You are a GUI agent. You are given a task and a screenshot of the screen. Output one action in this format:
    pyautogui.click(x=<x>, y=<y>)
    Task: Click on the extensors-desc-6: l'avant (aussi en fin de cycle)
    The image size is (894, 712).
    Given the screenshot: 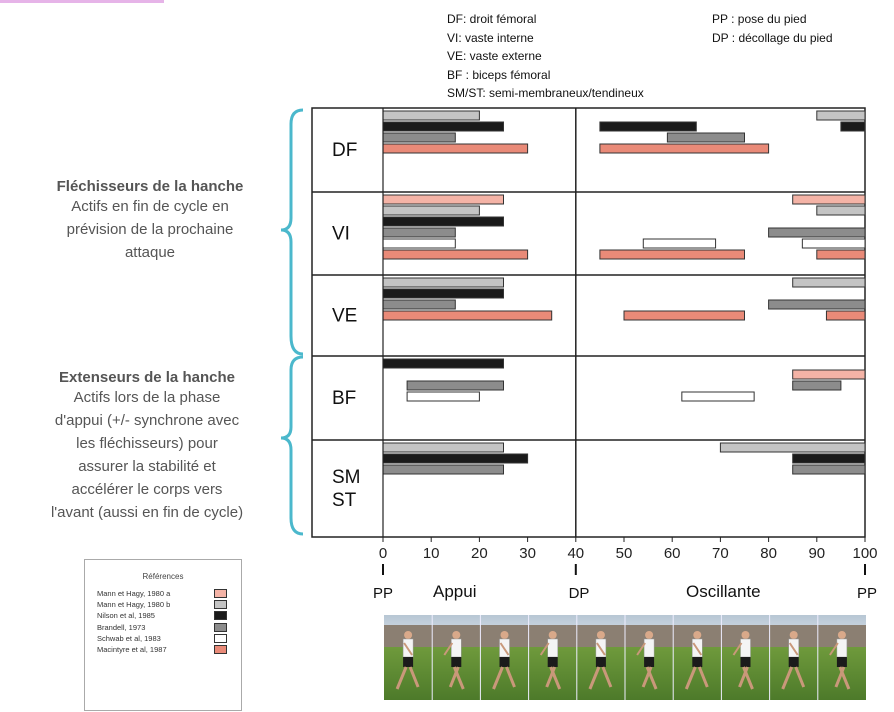 What is the action you would take?
    pyautogui.click(x=147, y=512)
    